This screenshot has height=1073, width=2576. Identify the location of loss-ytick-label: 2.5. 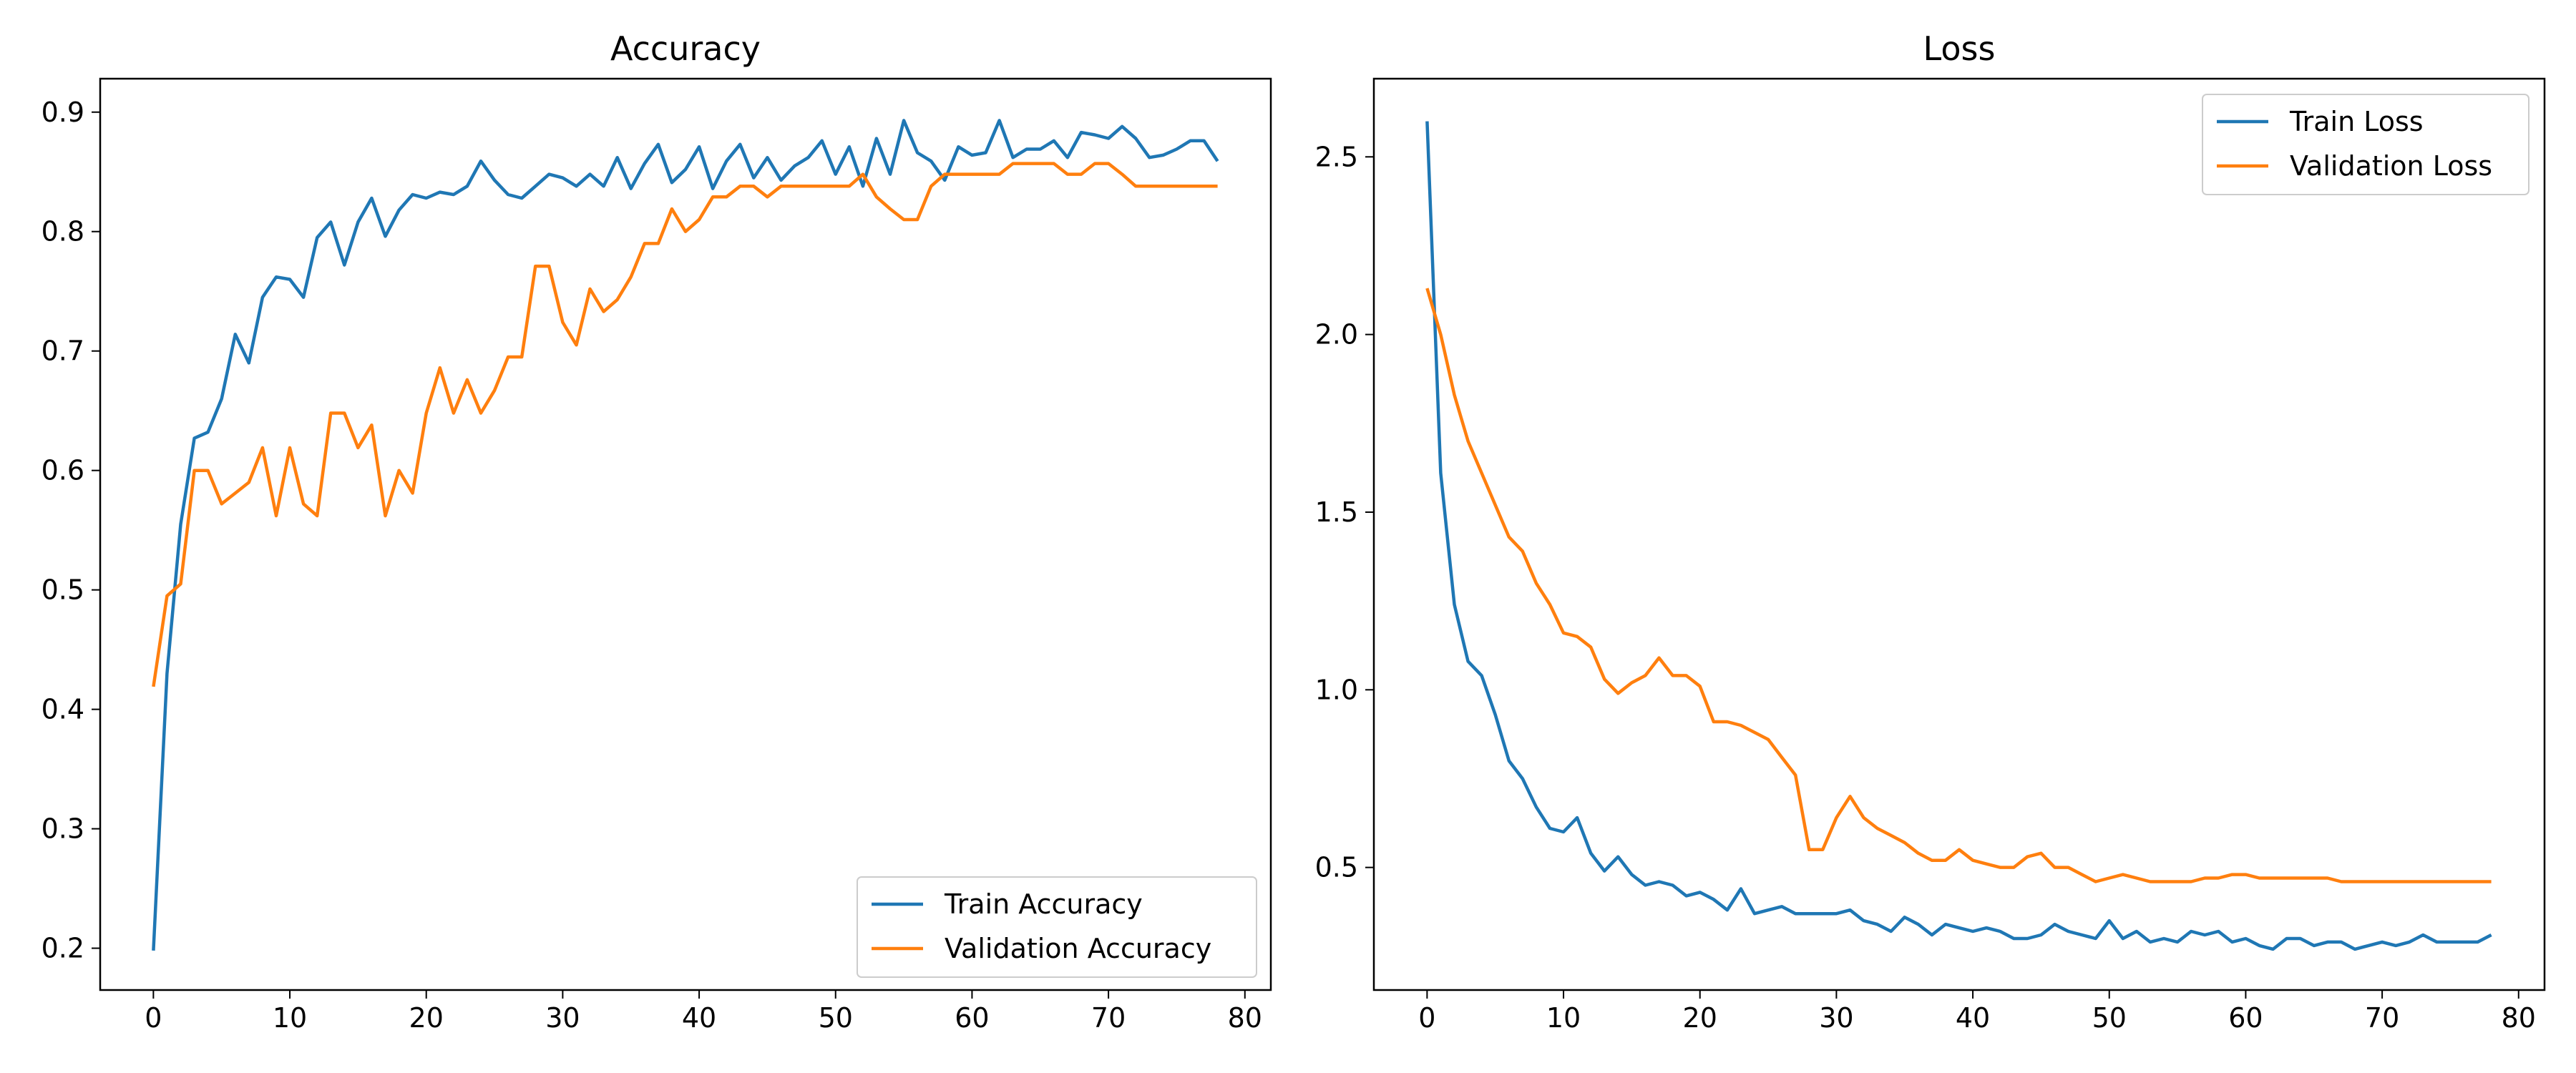
(1336, 156).